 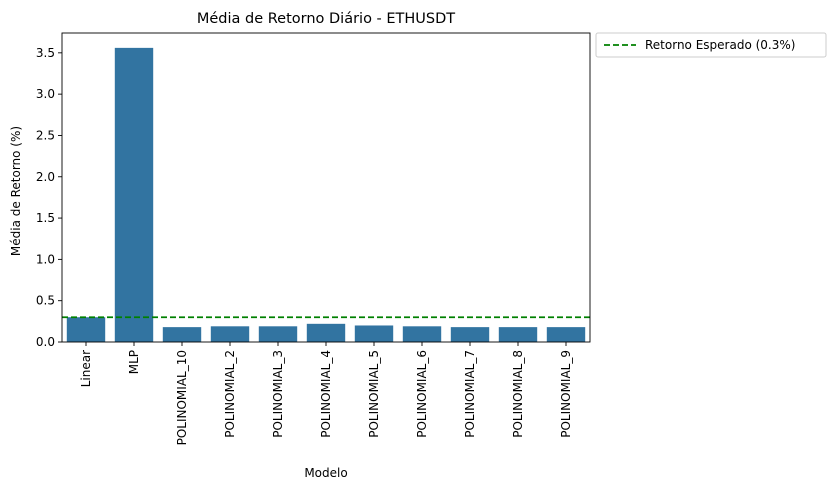 What do you see at coordinates (45, 342) in the screenshot?
I see `y-tick-label: 0.0` at bounding box center [45, 342].